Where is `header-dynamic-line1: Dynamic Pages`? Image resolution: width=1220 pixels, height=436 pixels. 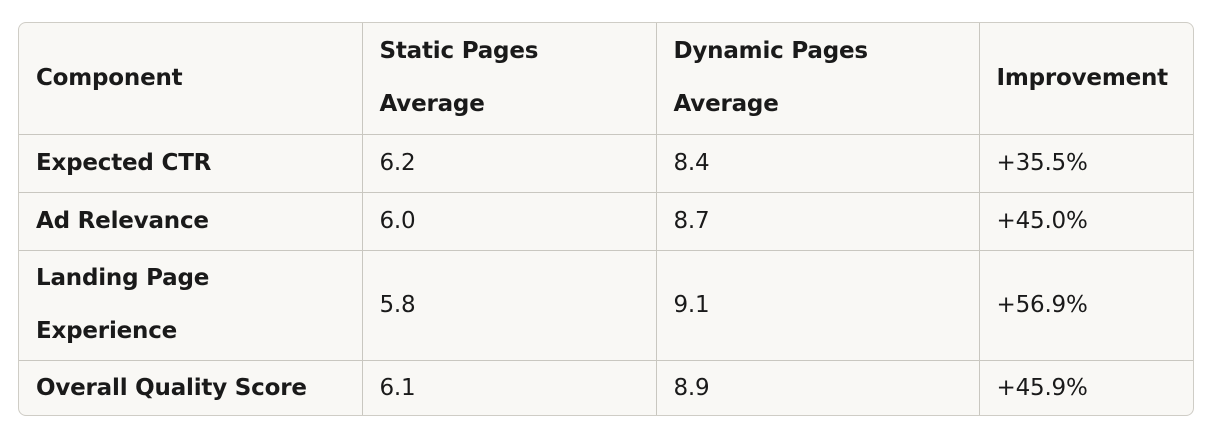
header-dynamic-line1: Dynamic Pages is located at coordinates (771, 51).